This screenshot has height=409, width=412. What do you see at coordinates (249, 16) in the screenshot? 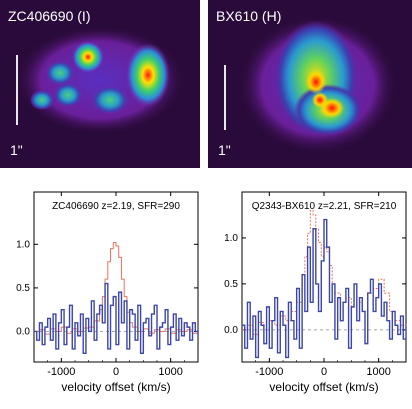
I see `image-label: BX610 (H)` at bounding box center [249, 16].